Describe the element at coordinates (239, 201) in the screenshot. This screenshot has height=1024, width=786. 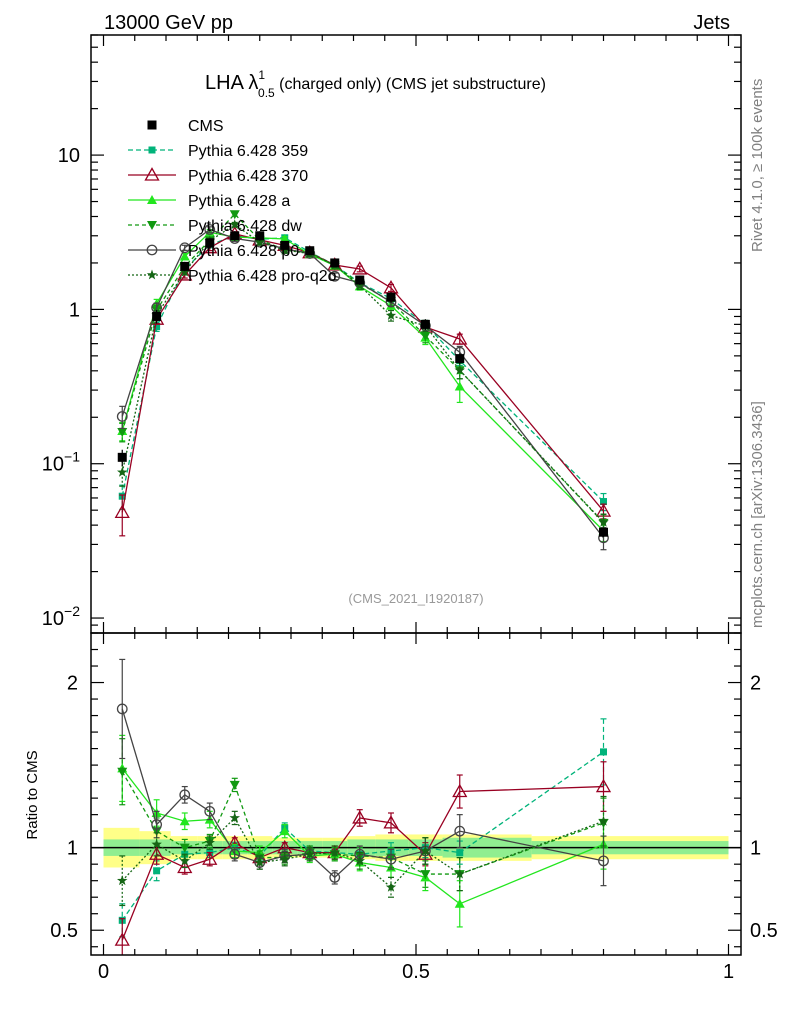
I see `legend-label: Pythia 6.428 a` at that location.